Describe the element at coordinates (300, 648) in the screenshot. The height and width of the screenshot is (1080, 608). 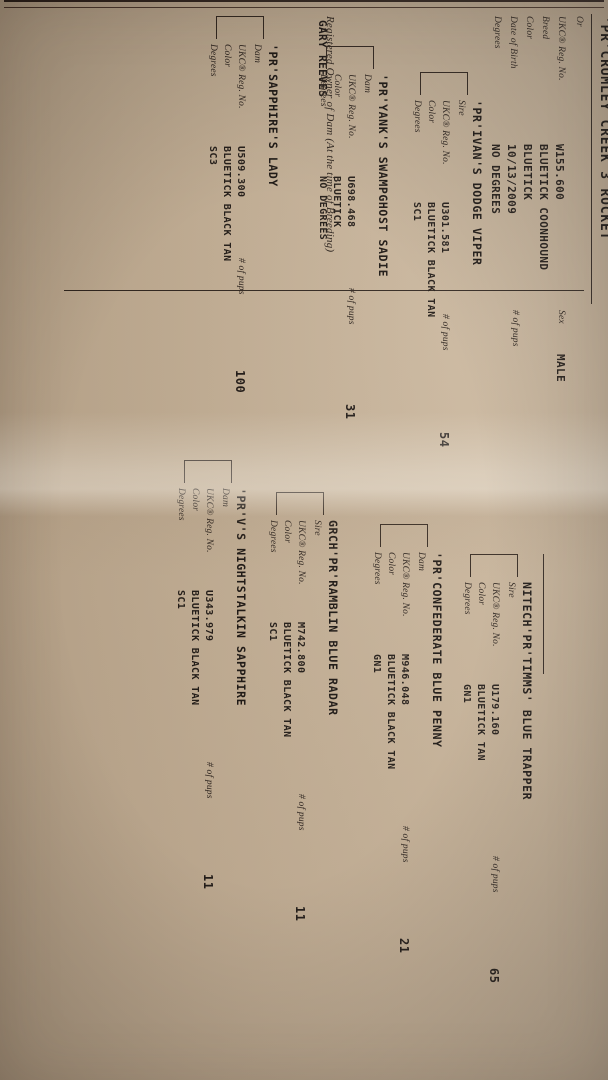
I see `gen2-sire-b-reg-no: M742.800` at that location.